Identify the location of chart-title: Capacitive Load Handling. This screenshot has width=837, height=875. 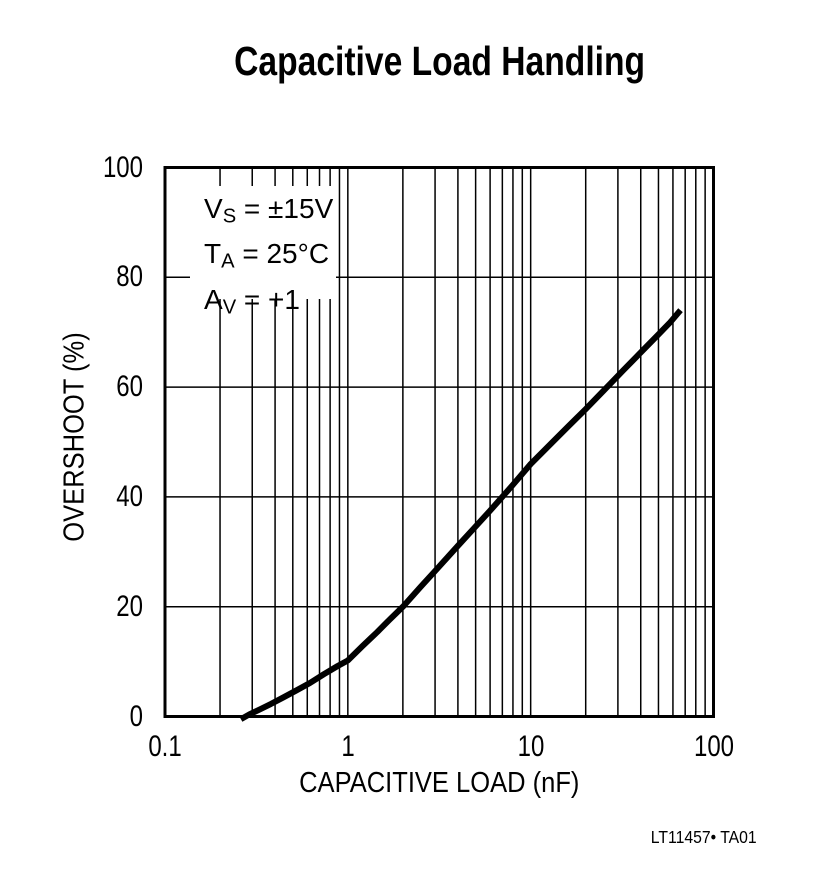
(440, 61).